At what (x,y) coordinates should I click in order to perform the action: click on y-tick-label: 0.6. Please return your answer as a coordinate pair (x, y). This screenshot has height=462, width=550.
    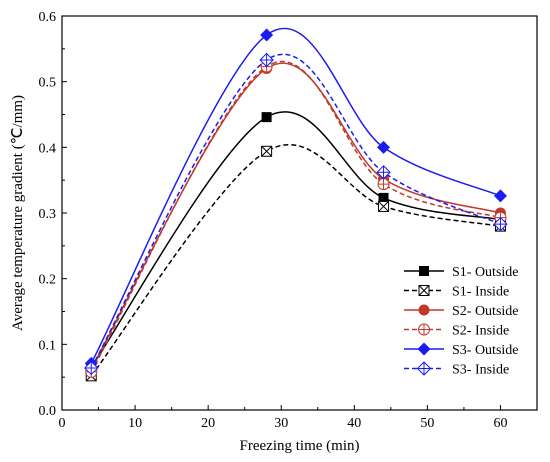
    Looking at the image, I should click on (48, 17).